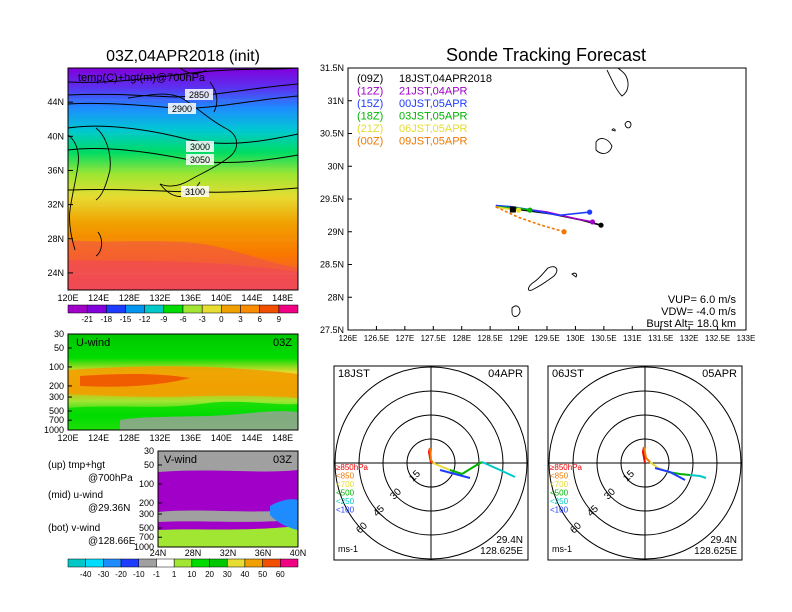 The height and width of the screenshot is (612, 792). Describe the element at coordinates (199, 95) in the screenshot. I see `contour-label-2850: 2850` at that location.